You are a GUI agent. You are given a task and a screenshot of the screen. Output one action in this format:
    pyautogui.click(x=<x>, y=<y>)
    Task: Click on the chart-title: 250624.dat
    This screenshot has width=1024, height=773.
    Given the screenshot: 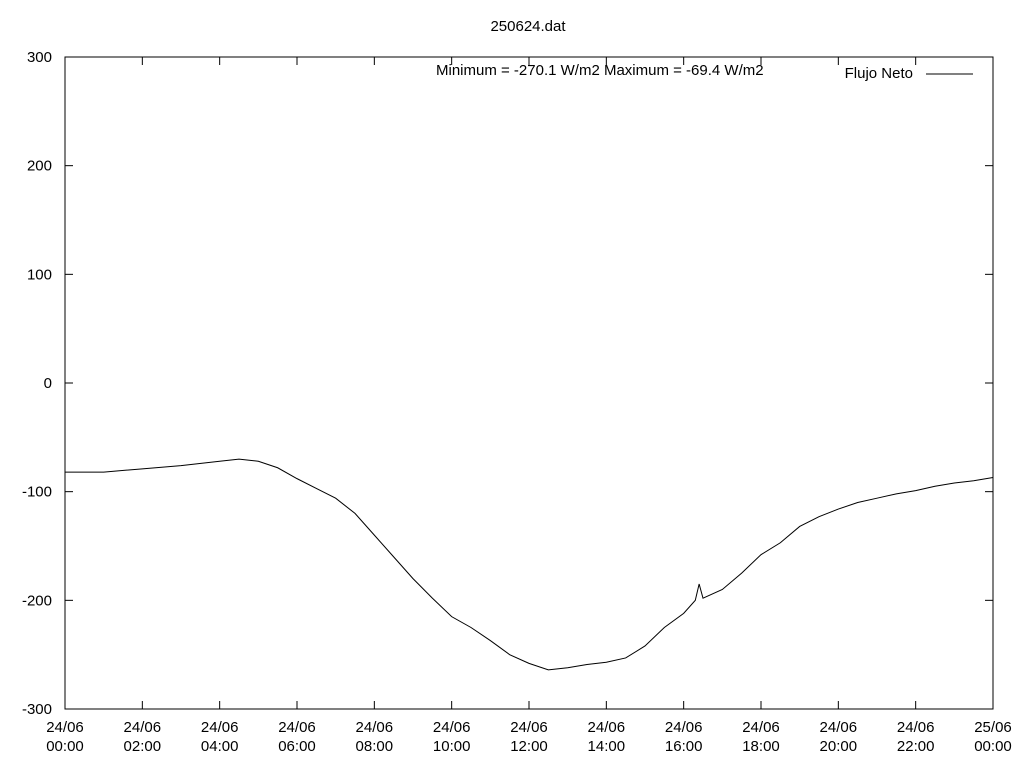 What is the action you would take?
    pyautogui.click(x=528, y=26)
    